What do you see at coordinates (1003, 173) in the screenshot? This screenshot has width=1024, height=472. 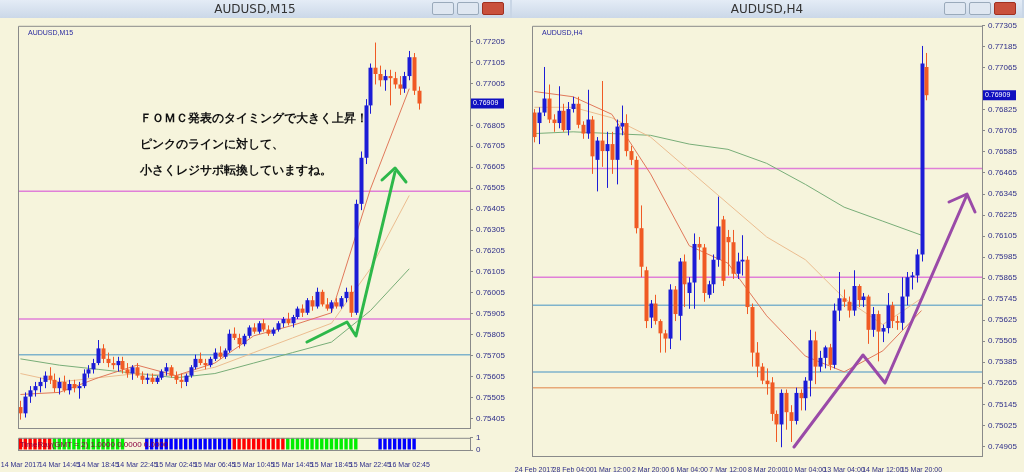 I see `y-tick-label: 0.76465` at bounding box center [1003, 173].